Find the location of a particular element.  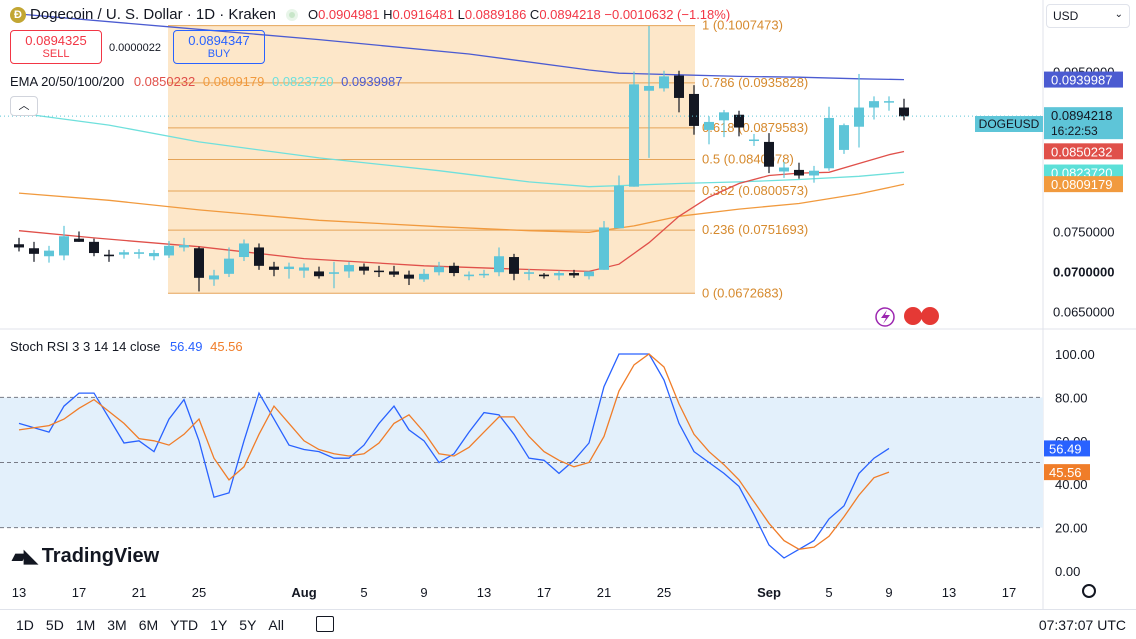

stoch-axis-tick: 20.00 is located at coordinates (1071, 528).